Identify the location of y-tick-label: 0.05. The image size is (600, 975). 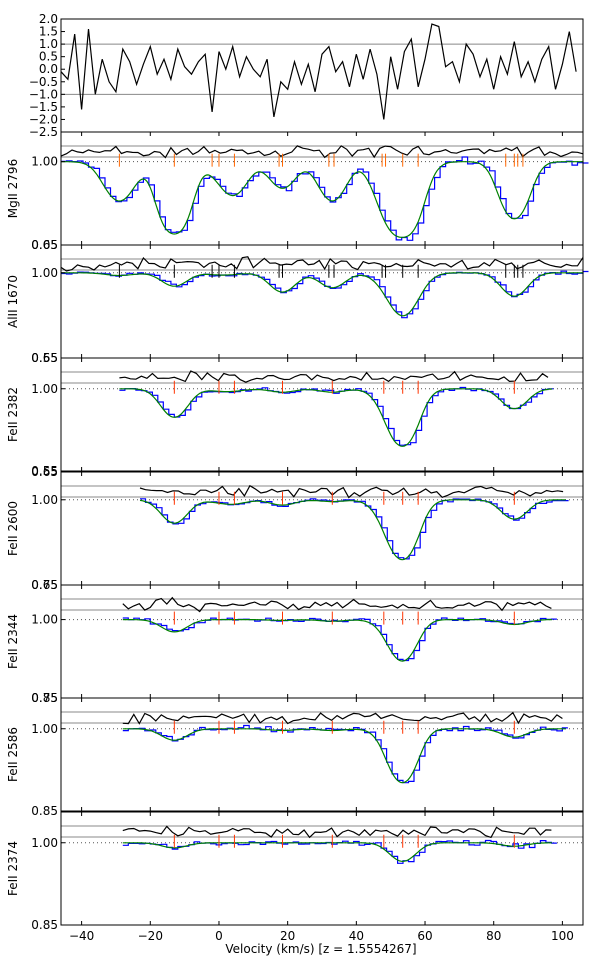
(44, 245).